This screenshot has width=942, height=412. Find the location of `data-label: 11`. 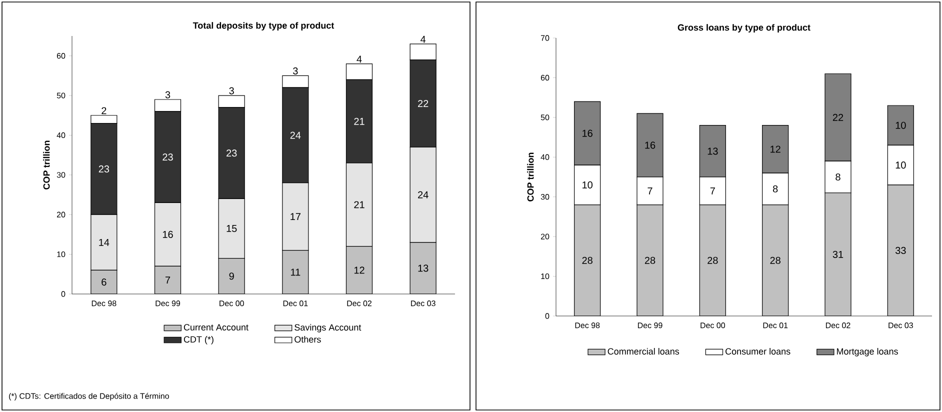

data-label: 11 is located at coordinates (295, 272).